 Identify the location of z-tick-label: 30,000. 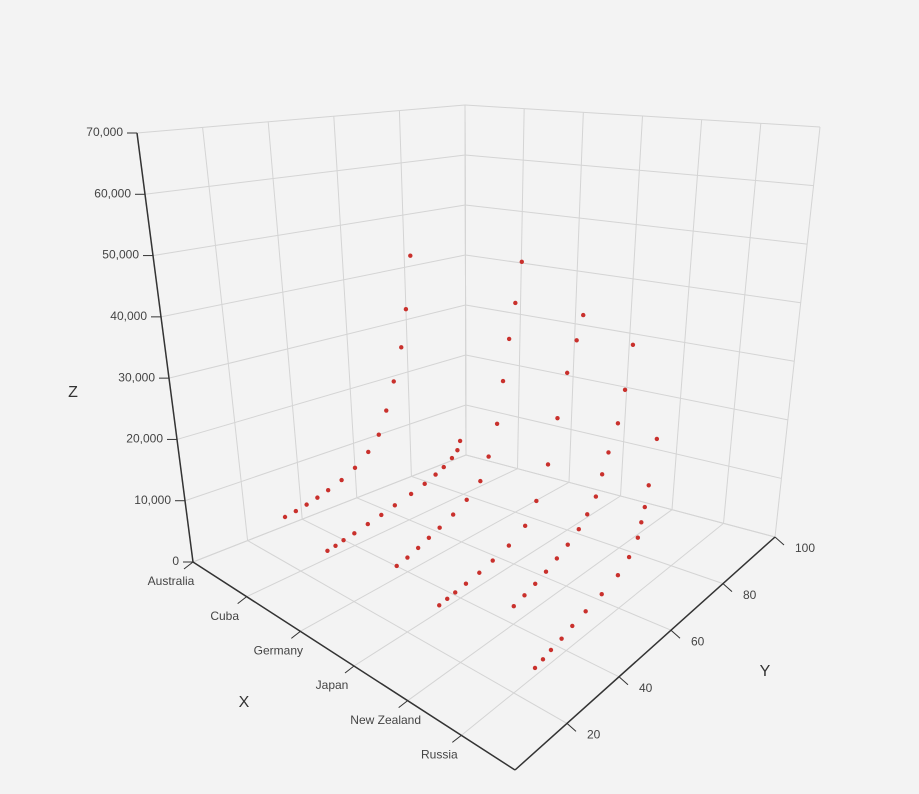
(136, 377).